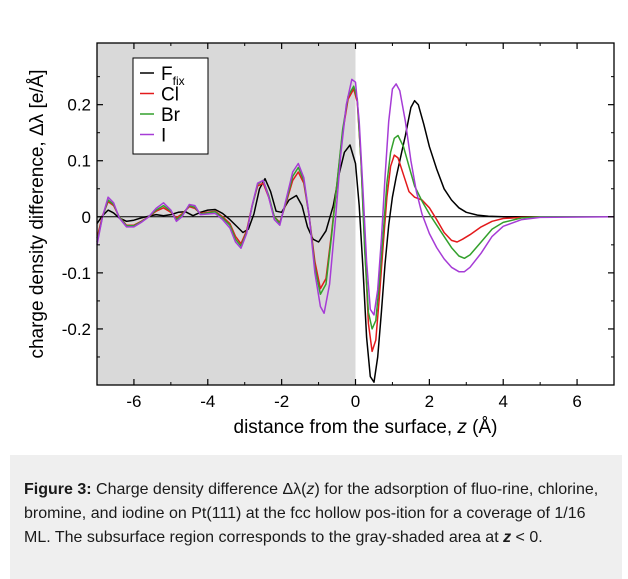  What do you see at coordinates (170, 95) in the screenshot?
I see `legend-label-cl: Cl` at bounding box center [170, 95].